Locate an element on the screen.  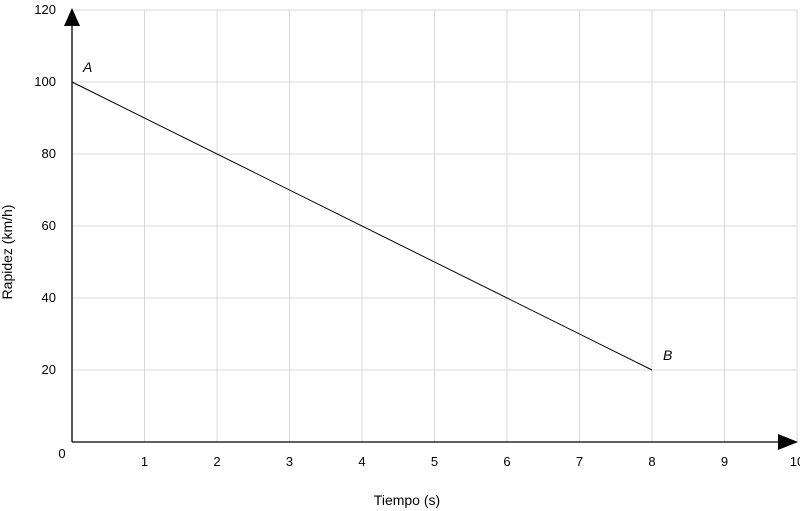
x-tick-label: 2 is located at coordinates (216, 461).